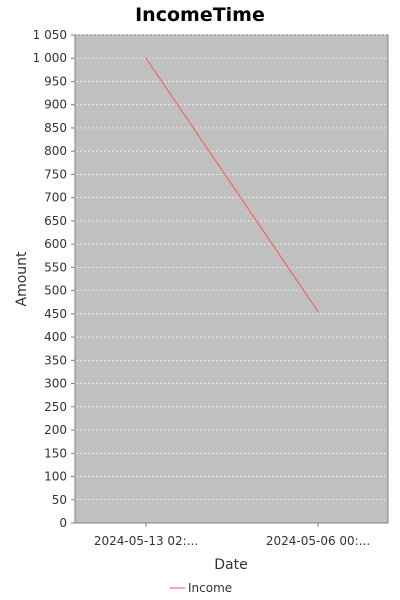 The height and width of the screenshot is (600, 400). What do you see at coordinates (55, 174) in the screenshot?
I see `y-tick-label: 750` at bounding box center [55, 174].